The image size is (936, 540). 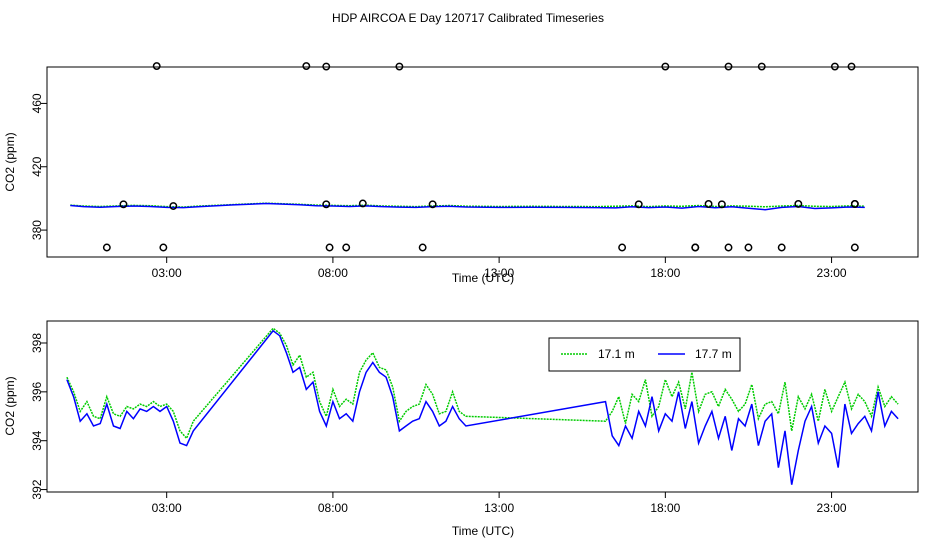 I want to click on top-y-axis-label: CO2 (ppm), so click(x=10, y=161).